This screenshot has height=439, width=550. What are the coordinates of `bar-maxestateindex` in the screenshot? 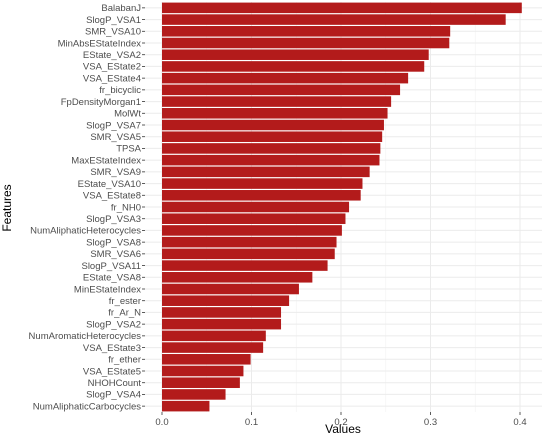 It's located at (271, 160).